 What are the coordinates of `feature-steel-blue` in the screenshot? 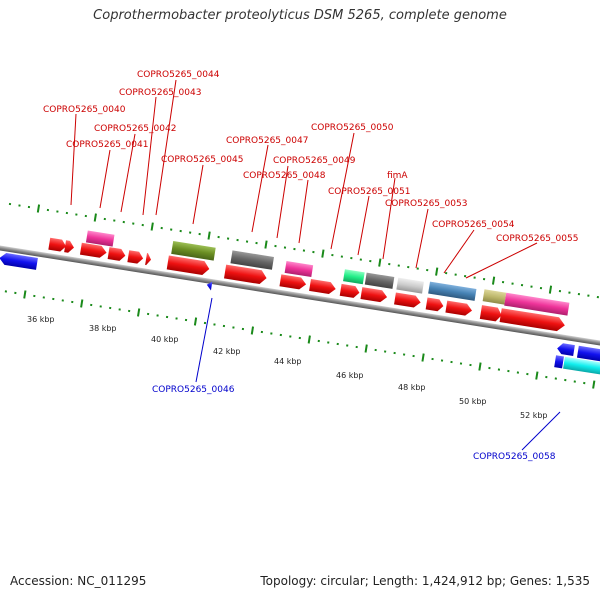 It's located at (452, 291).